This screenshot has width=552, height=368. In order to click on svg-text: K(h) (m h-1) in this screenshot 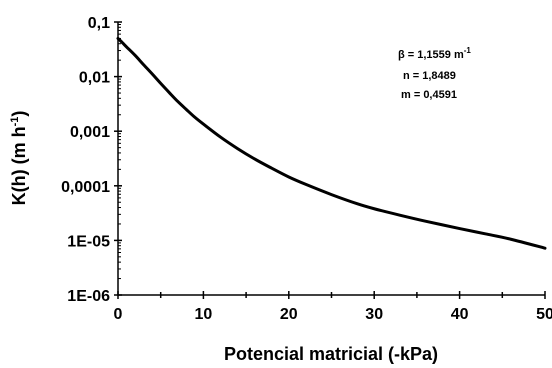, I will do `click(19, 158)`.